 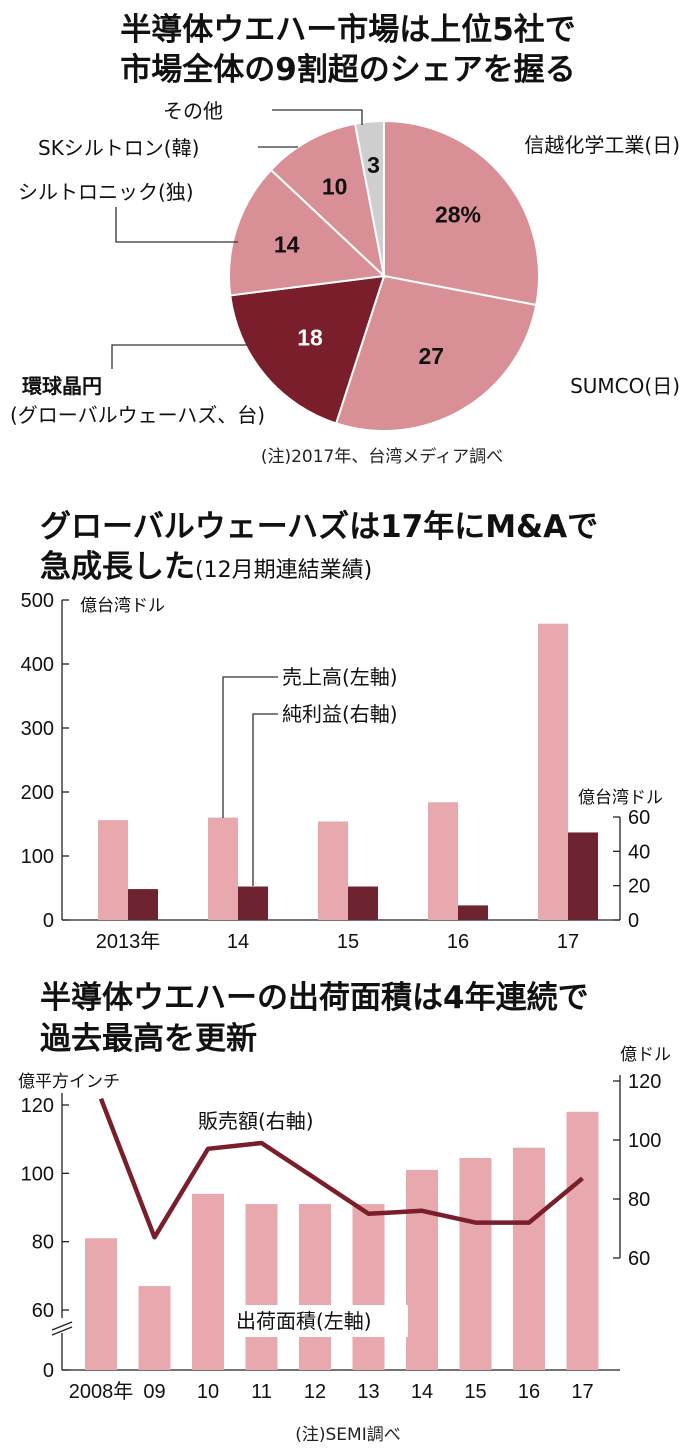 What do you see at coordinates (137, 415) in the screenshot?
I see `pie-label: (グローバルウェーハズ、台)` at bounding box center [137, 415].